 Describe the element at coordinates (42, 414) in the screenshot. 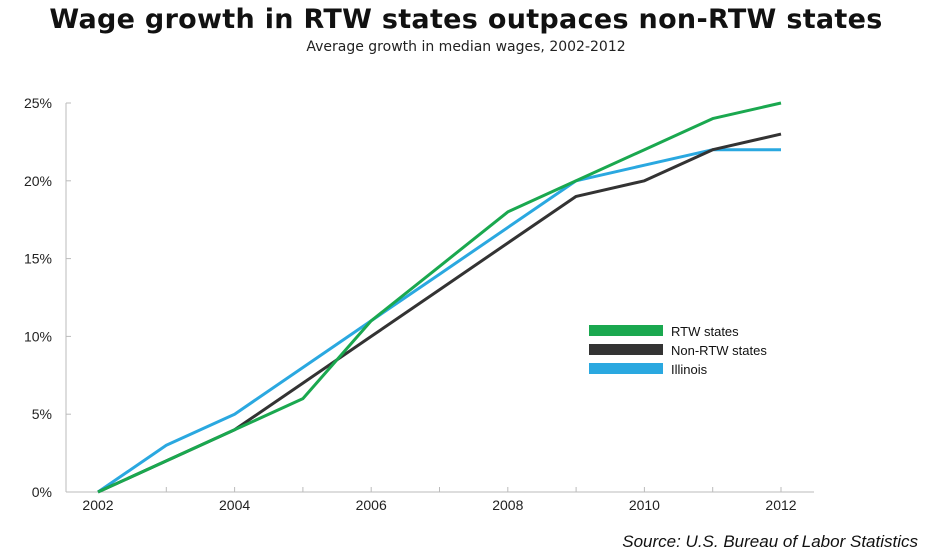

I see `y-tick-label: 5%` at that location.